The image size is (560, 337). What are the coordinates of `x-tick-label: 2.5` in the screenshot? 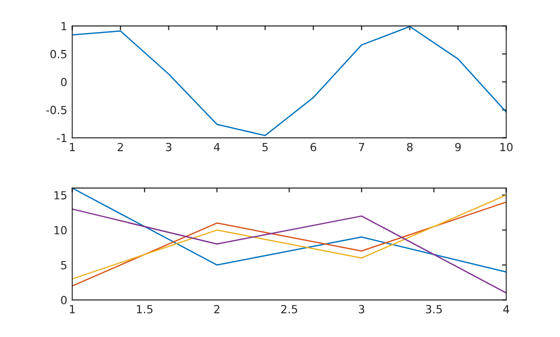 It's located at (289, 309).